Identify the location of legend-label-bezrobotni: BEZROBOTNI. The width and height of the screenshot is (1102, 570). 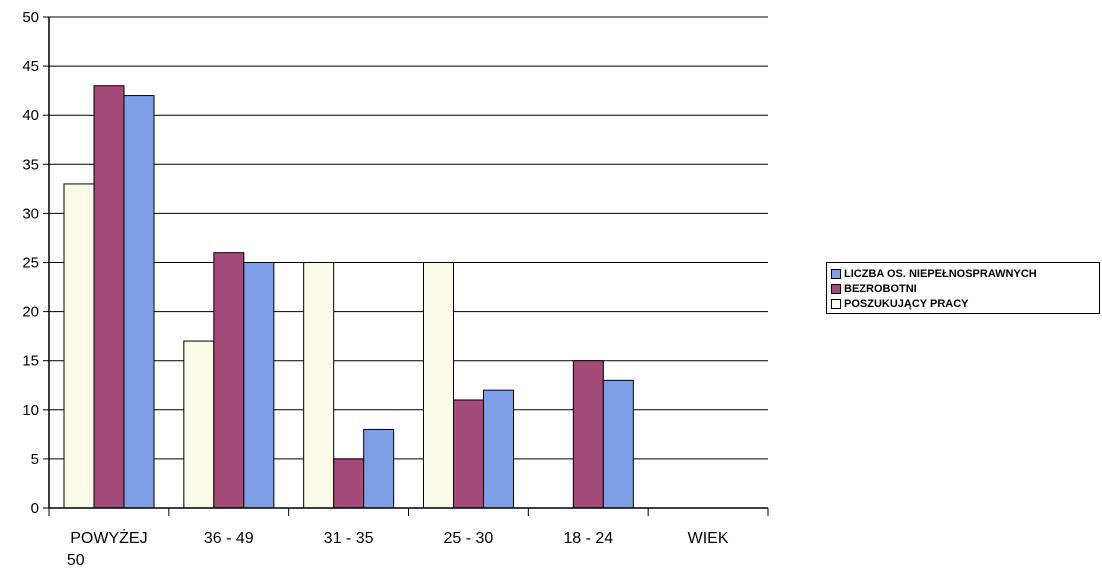
(880, 288).